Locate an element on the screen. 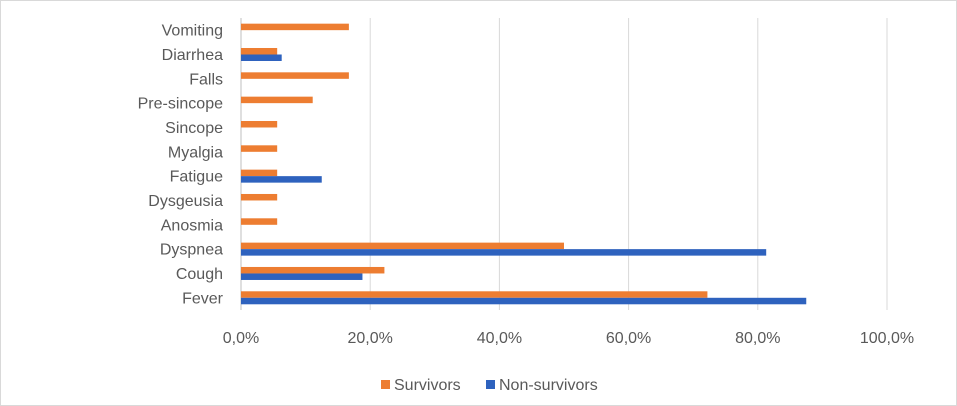 This screenshot has height=406, width=957. x-tick-label: 20,0% is located at coordinates (370, 338).